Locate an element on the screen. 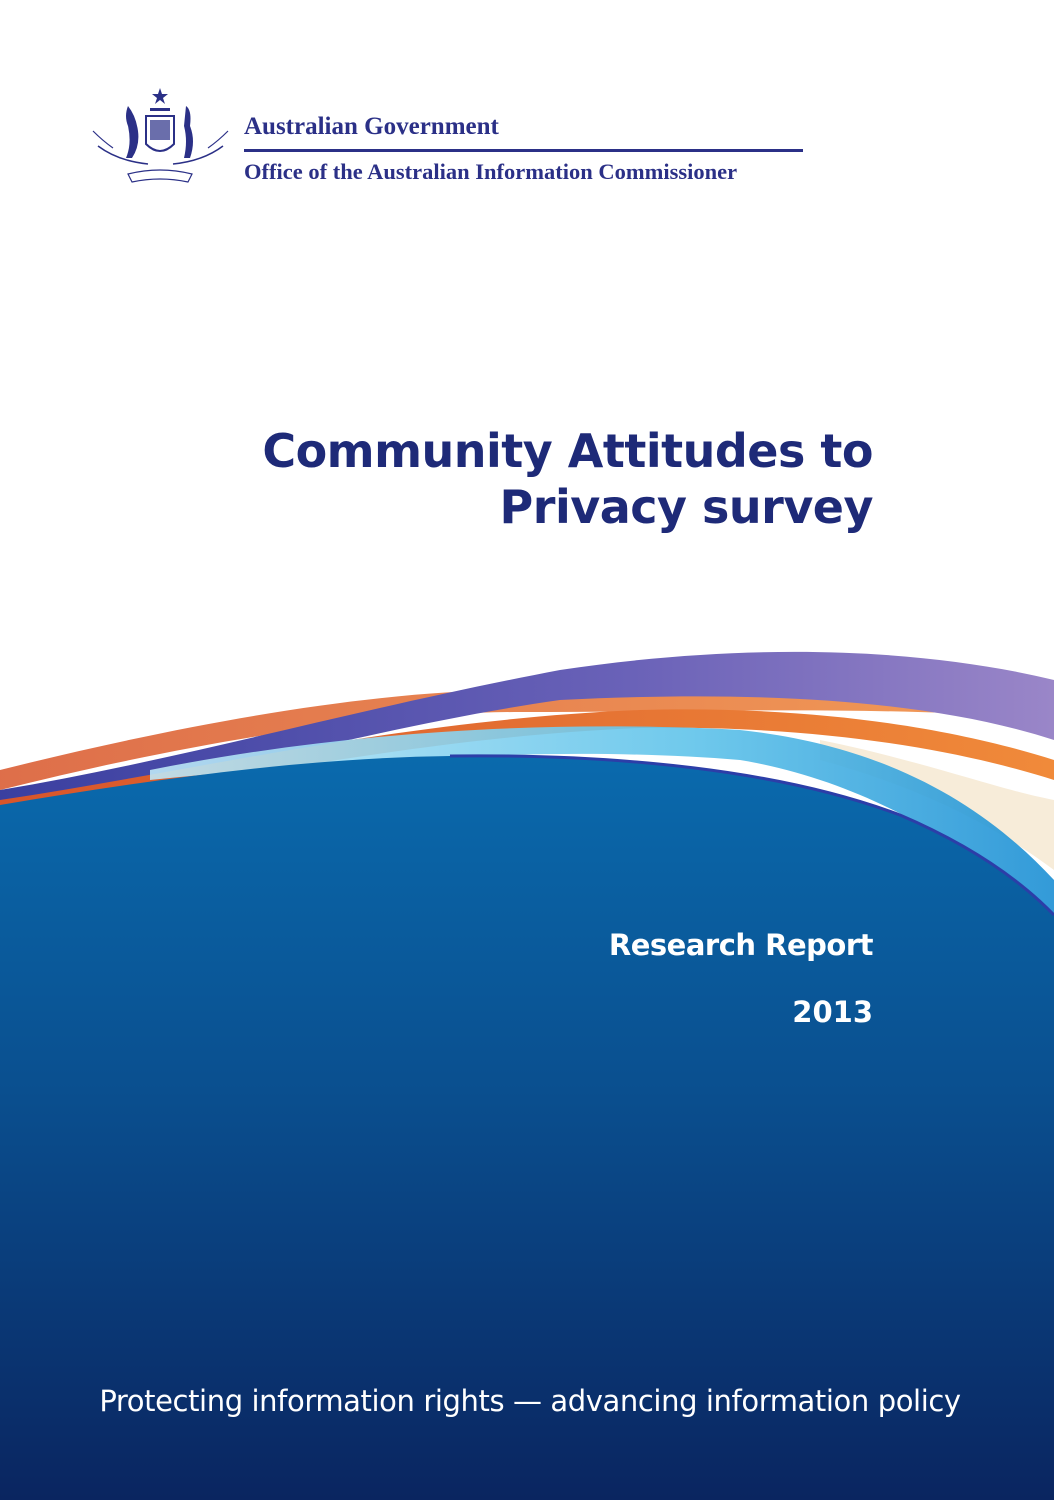  government-name: Australian Government is located at coordinates (371, 126).